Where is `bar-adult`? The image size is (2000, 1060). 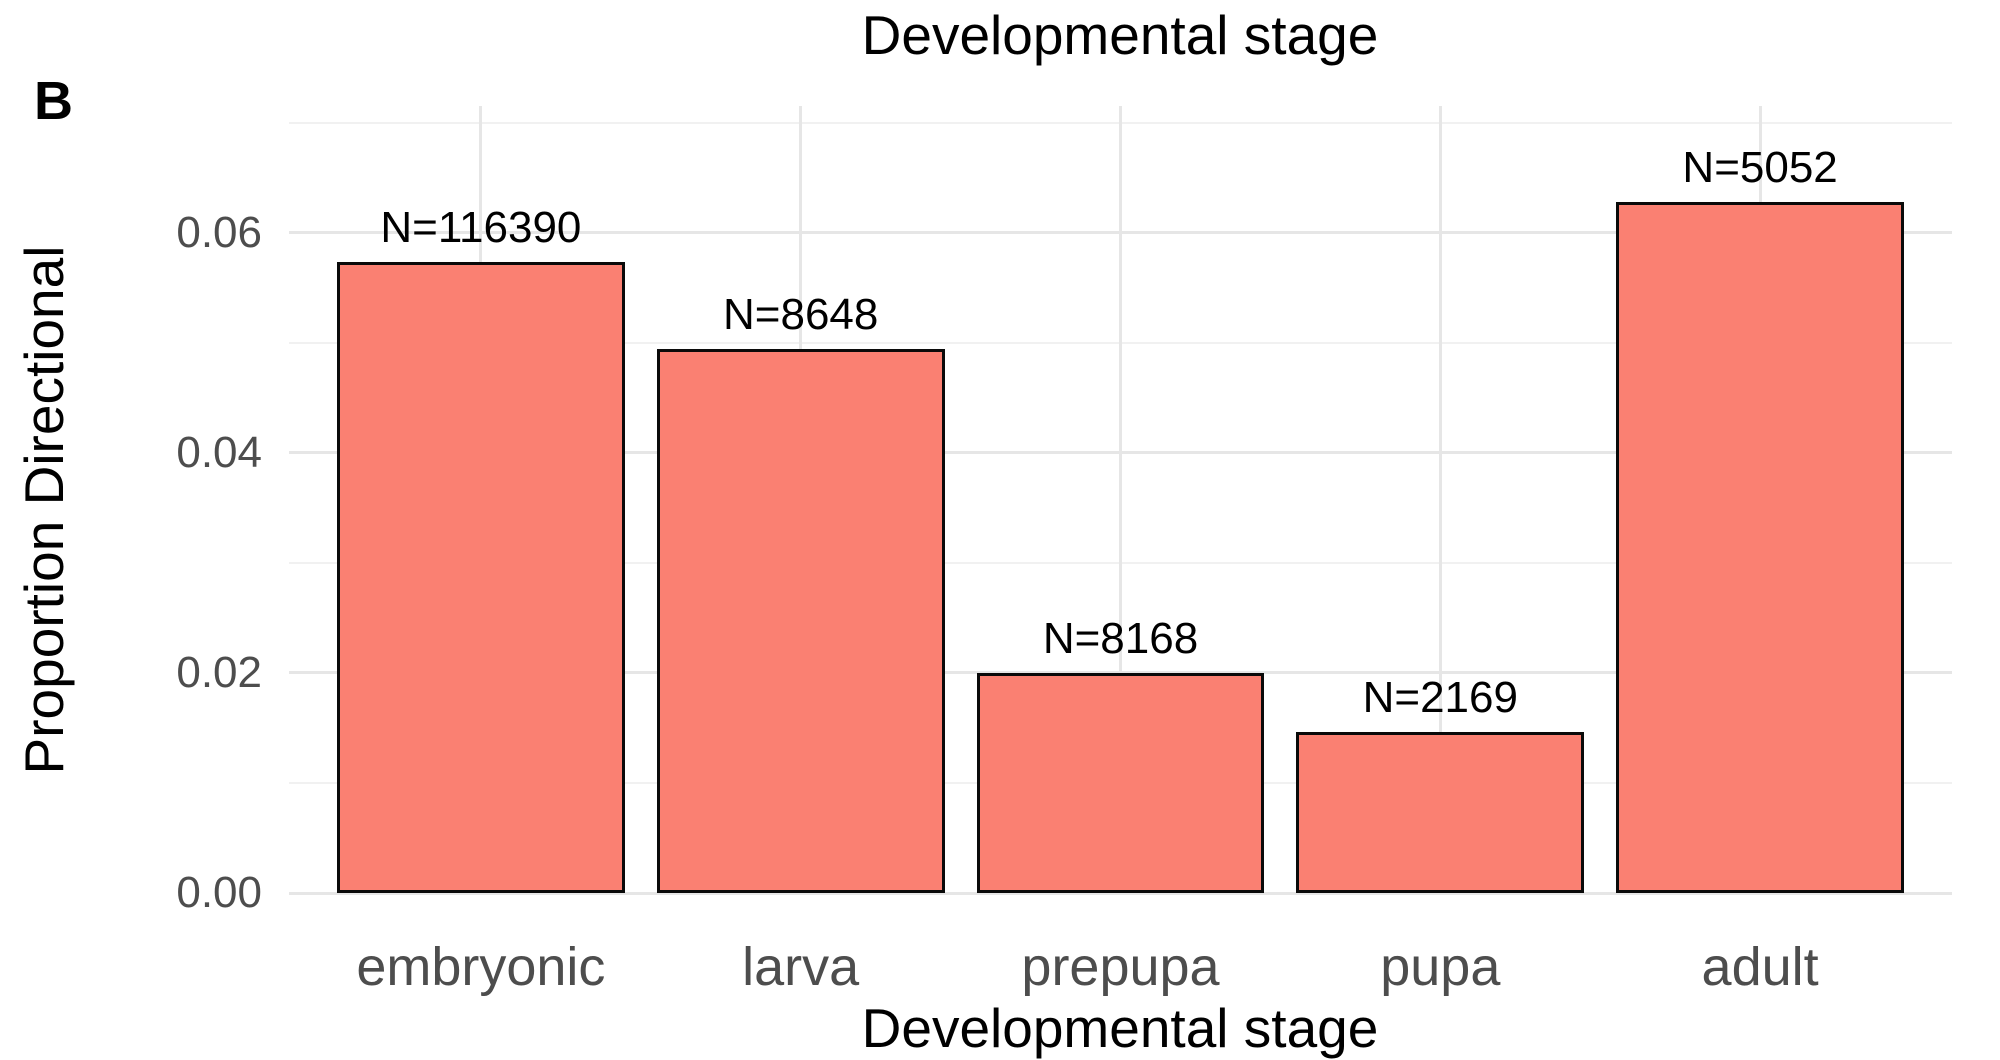 bar-adult is located at coordinates (1760, 547).